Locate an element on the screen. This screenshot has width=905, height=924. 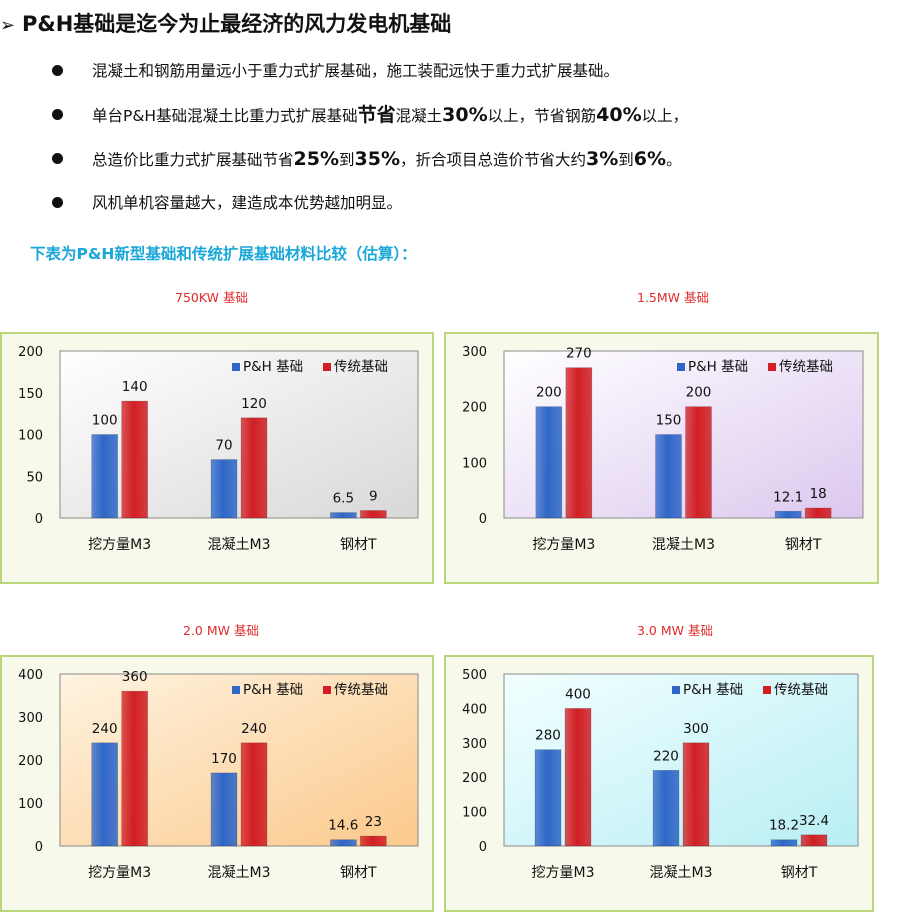
y-tick-label: 500 is located at coordinates (474, 675).